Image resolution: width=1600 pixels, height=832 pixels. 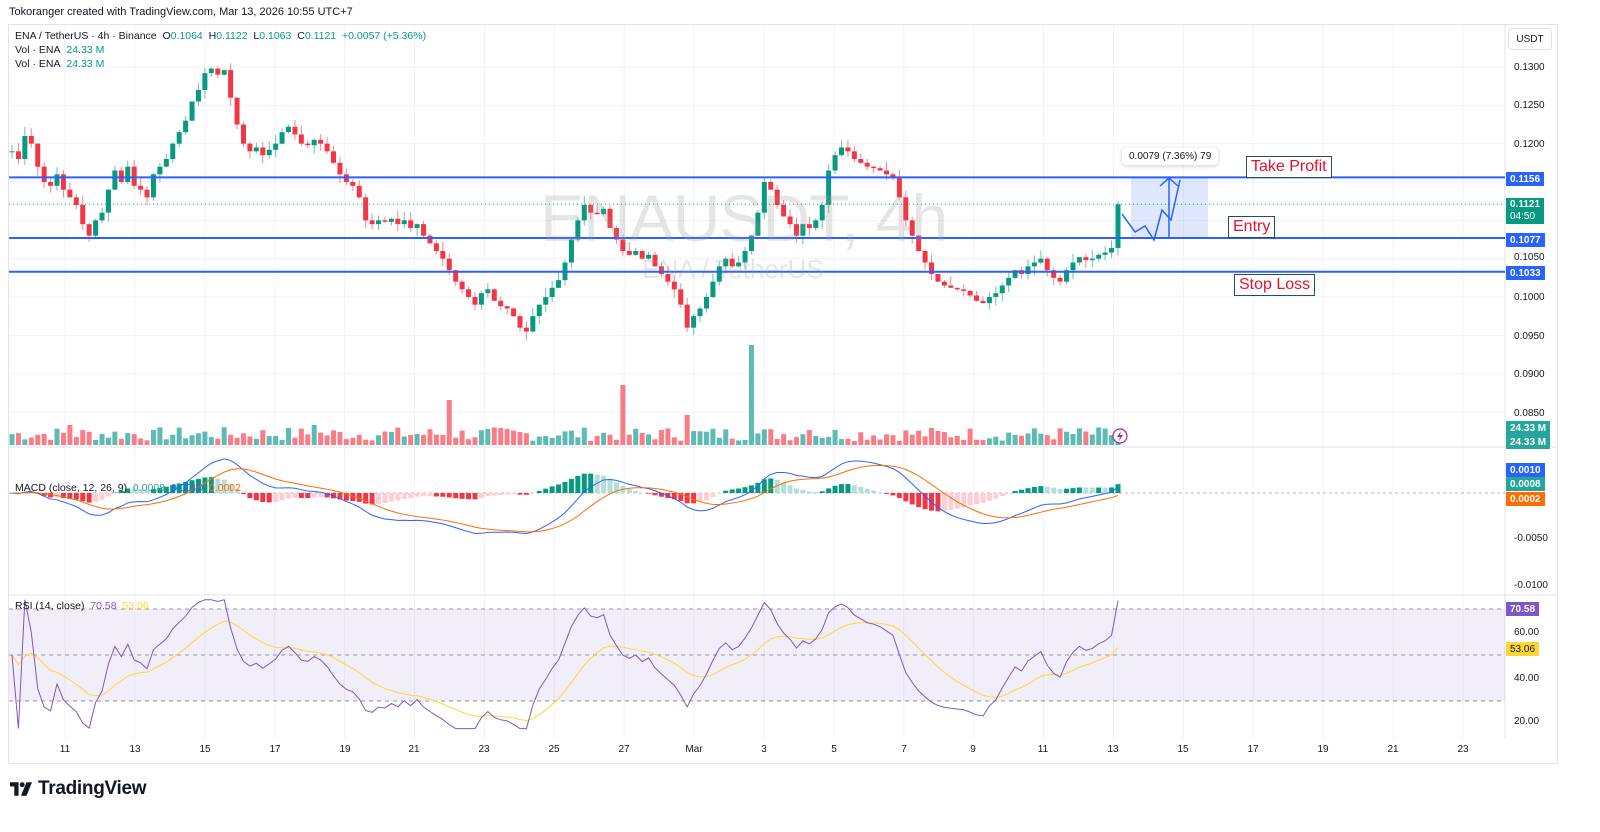 What do you see at coordinates (1252, 227) in the screenshot?
I see `entry-label: Entry` at bounding box center [1252, 227].